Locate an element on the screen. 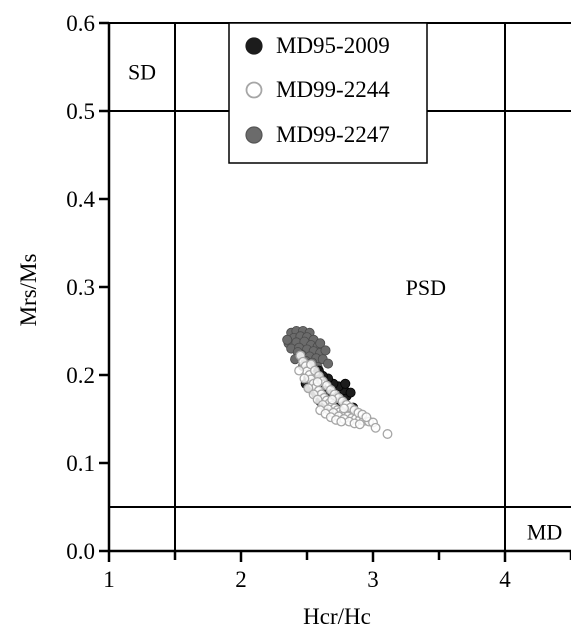 The image size is (571, 631). x-tick-label: 3 is located at coordinates (373, 579).